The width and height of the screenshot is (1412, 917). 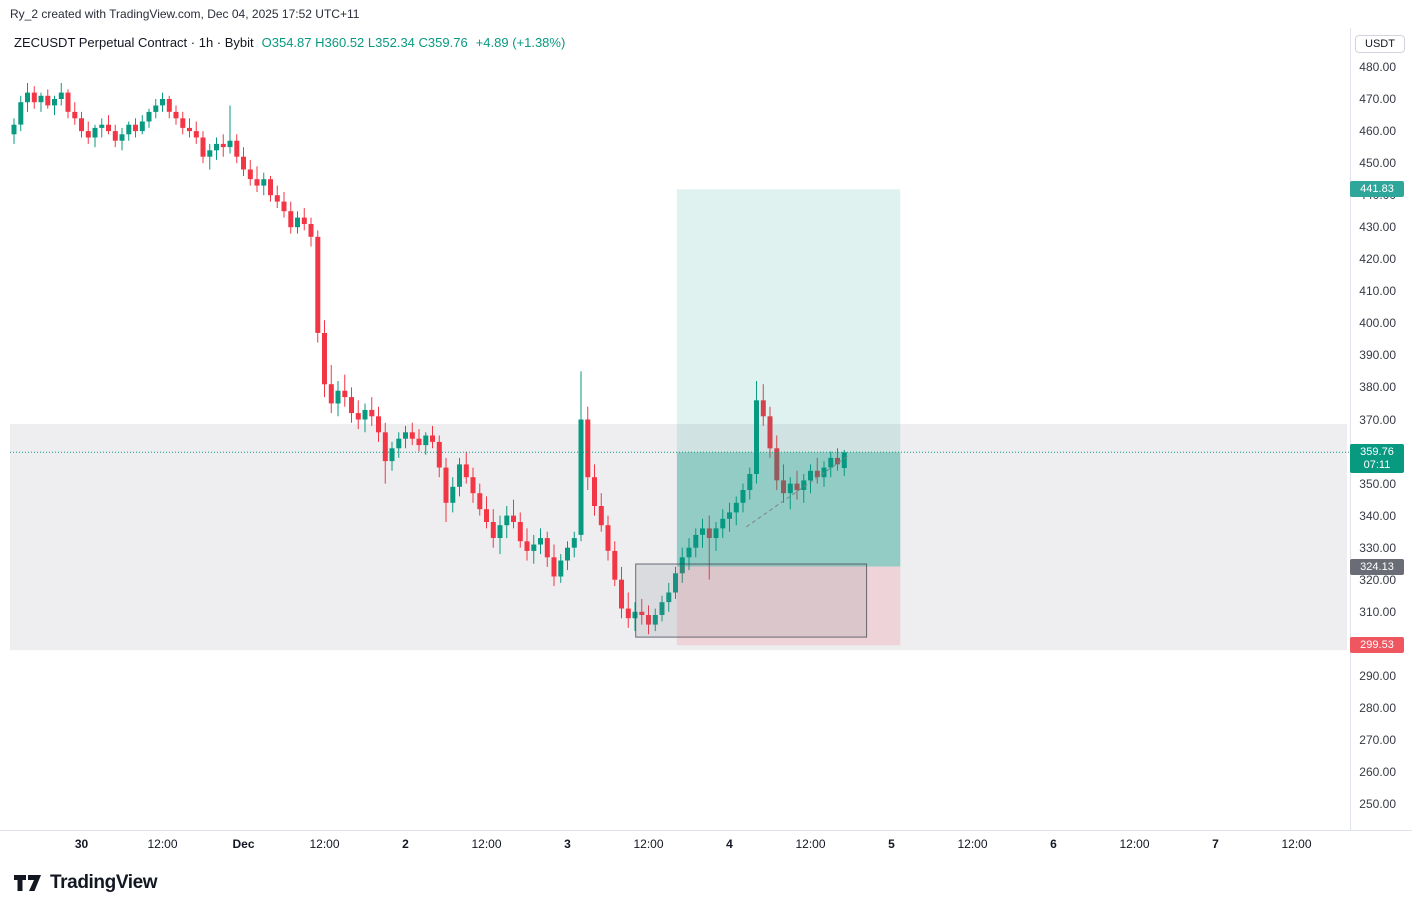 I want to click on time-tick: 3, so click(x=567, y=844).